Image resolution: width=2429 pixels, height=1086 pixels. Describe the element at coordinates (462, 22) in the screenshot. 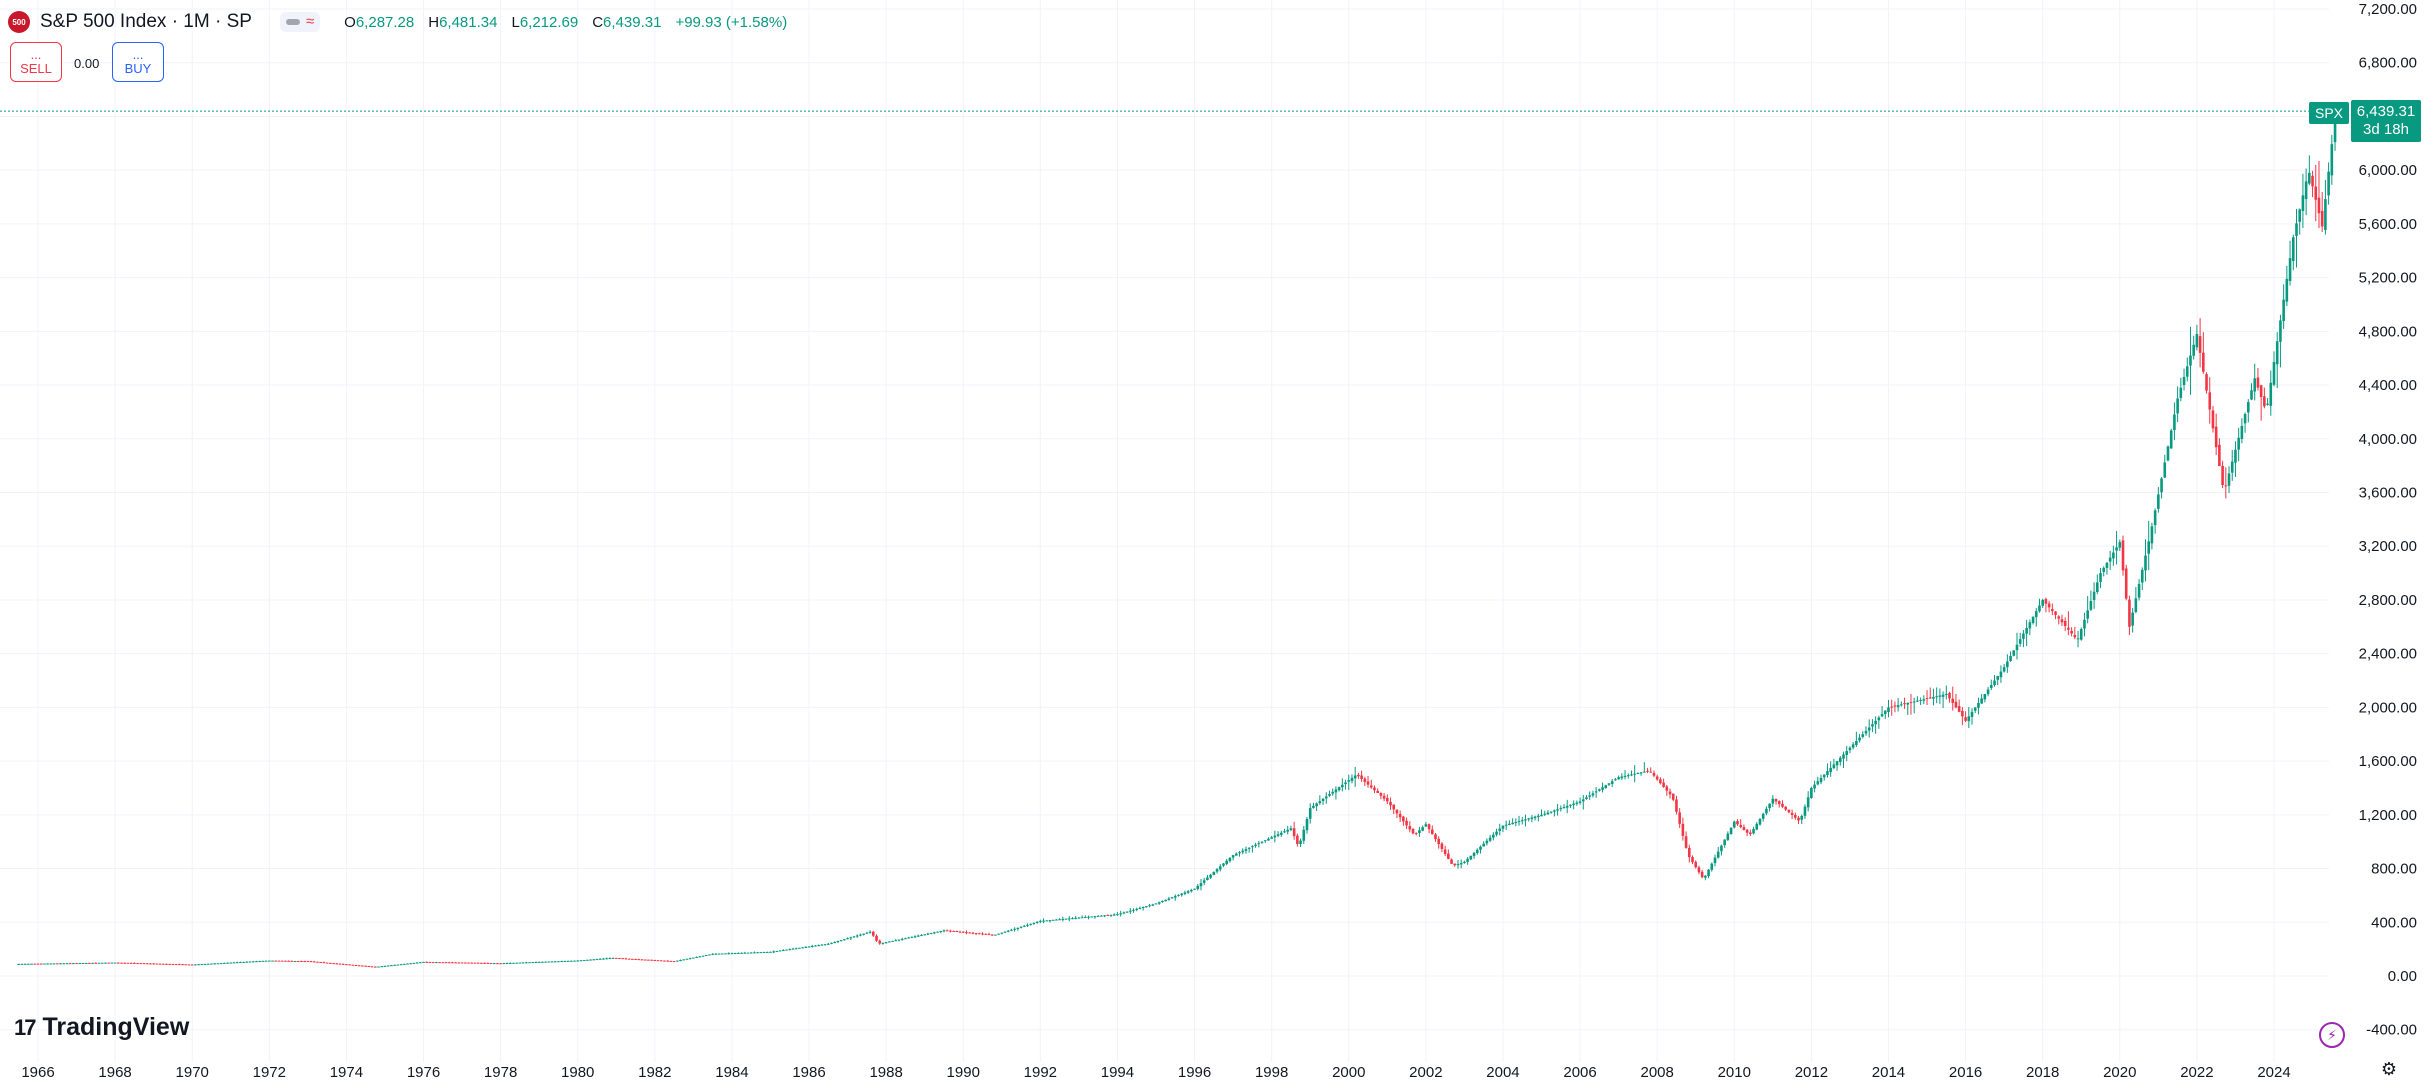

I see `ohlc-high: H6,481.34` at that location.